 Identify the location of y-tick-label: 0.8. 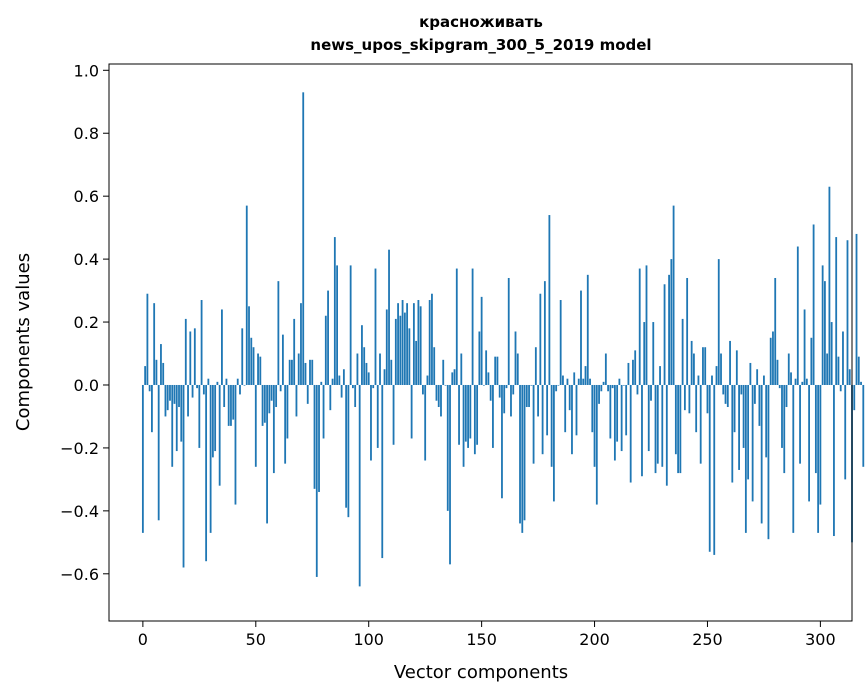
(86, 133).